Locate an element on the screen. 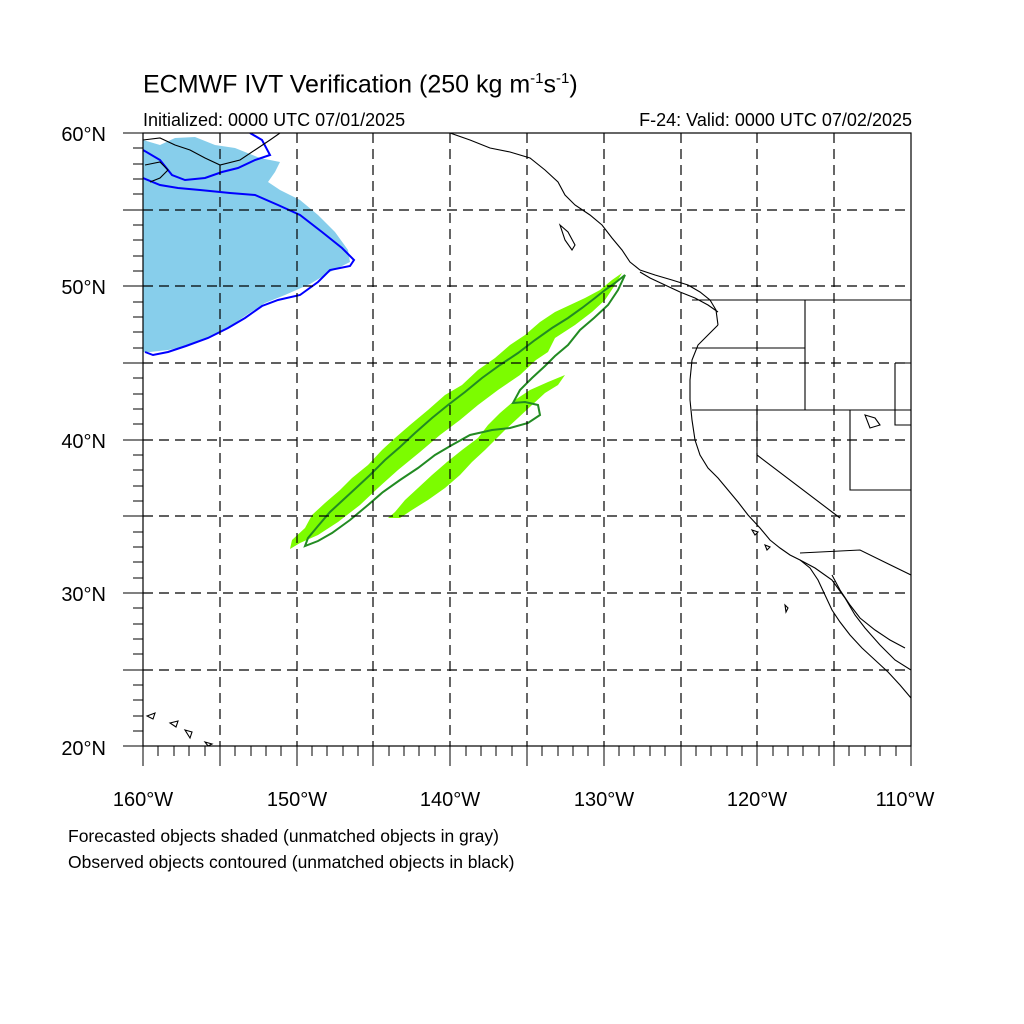  lat-label-30n: 30°N is located at coordinates (83, 595).